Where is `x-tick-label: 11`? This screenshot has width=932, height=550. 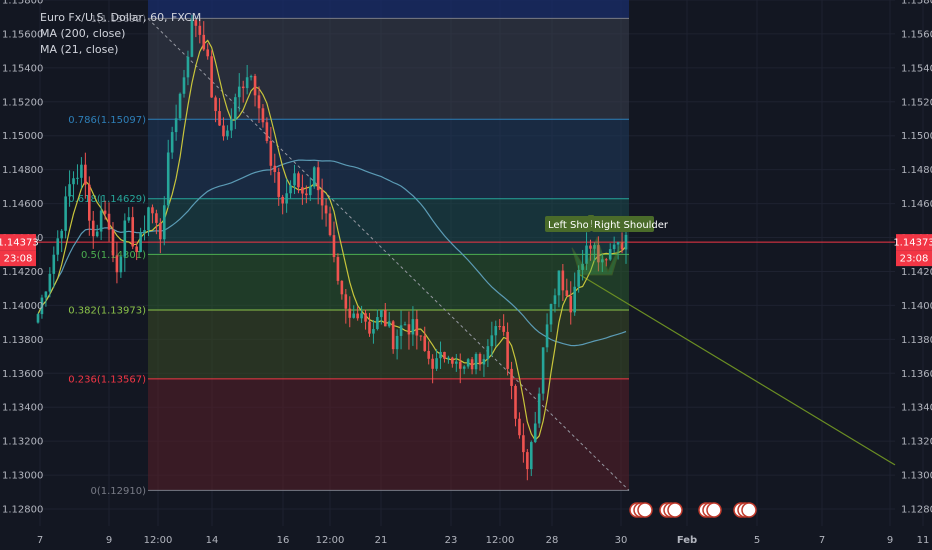
x-tick-label: 11 is located at coordinates (923, 540).